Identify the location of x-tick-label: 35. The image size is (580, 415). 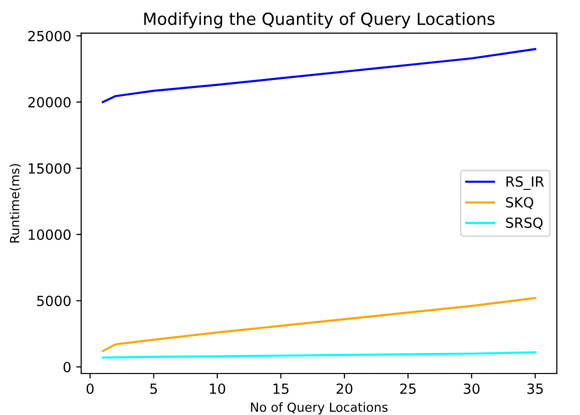
(535, 388).